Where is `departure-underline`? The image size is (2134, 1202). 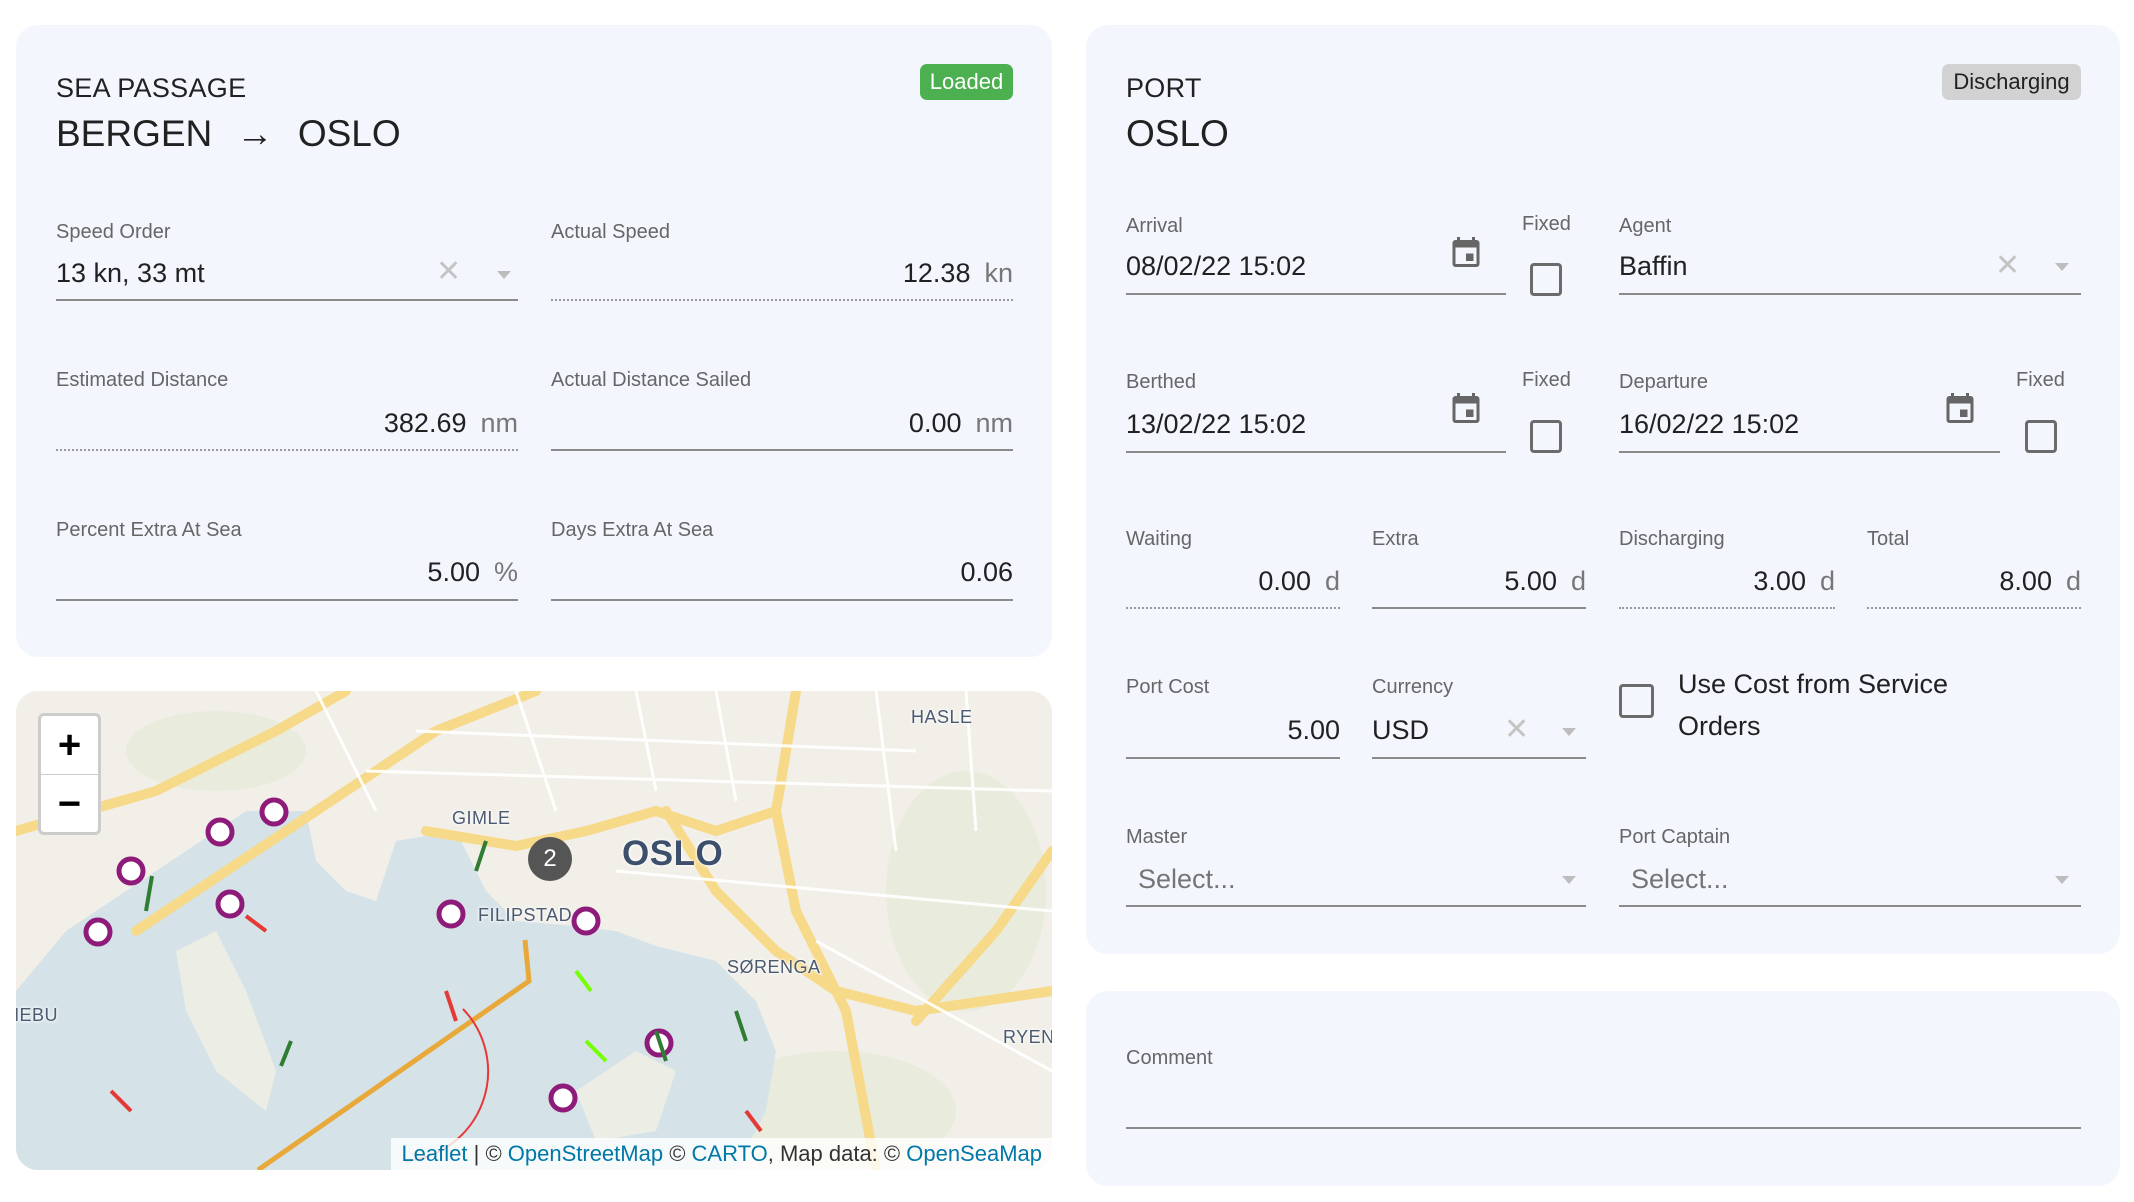
departure-underline is located at coordinates (1809, 452).